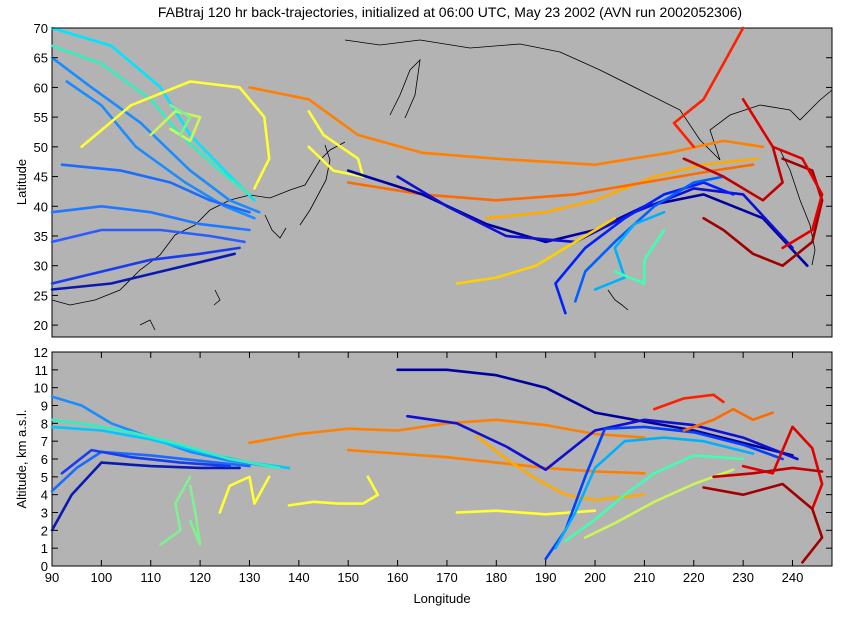 The height and width of the screenshot is (621, 868). Describe the element at coordinates (41, 325) in the screenshot. I see `map-ytick-label: 20` at that location.